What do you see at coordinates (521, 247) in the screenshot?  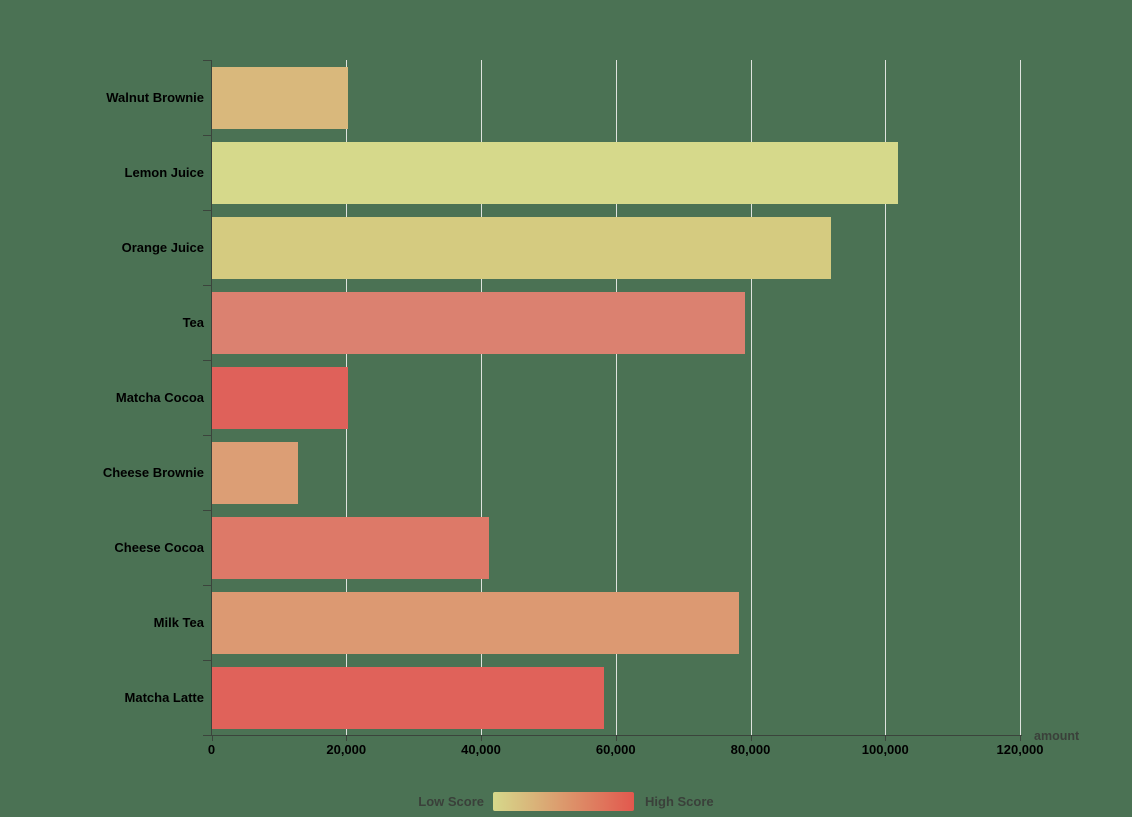 I see `bar-orange-juice` at bounding box center [521, 247].